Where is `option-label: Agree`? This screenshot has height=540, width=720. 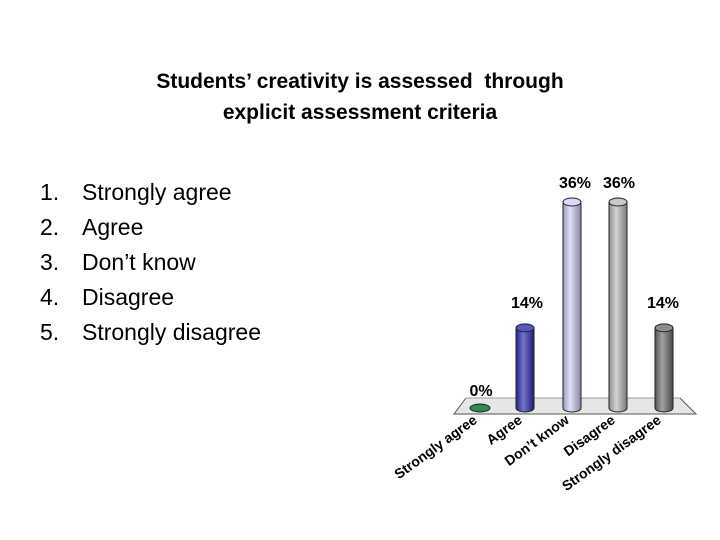 option-label: Agree is located at coordinates (113, 227).